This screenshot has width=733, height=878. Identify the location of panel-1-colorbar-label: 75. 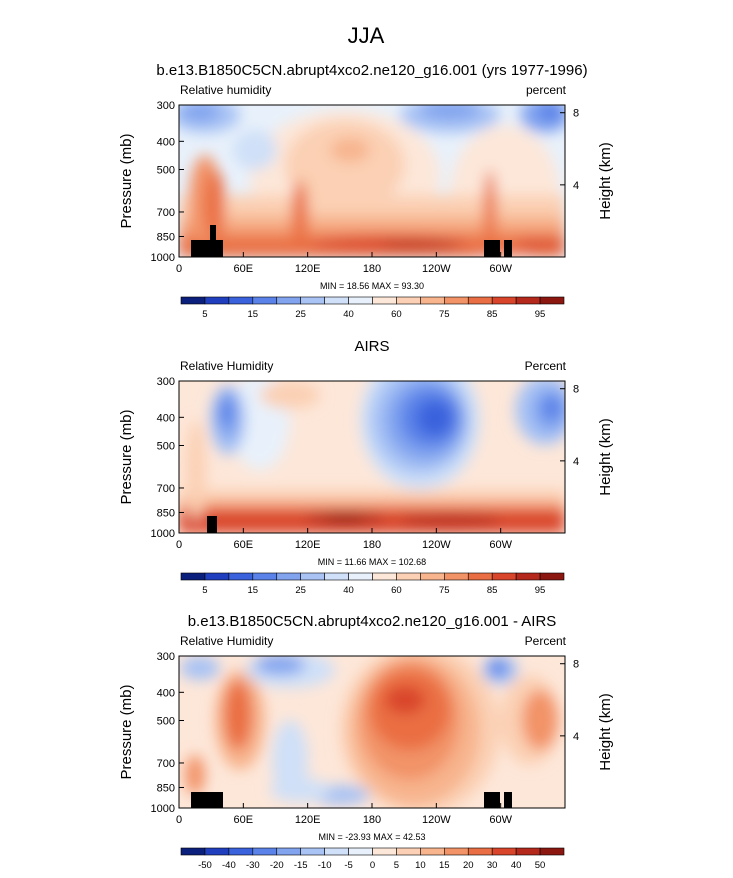
(444, 314).